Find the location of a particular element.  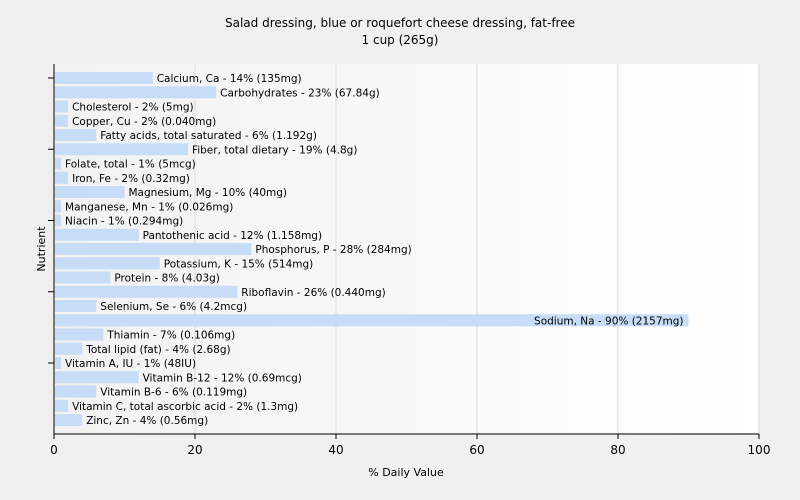

x-tick-label: 60 is located at coordinates (476, 450).